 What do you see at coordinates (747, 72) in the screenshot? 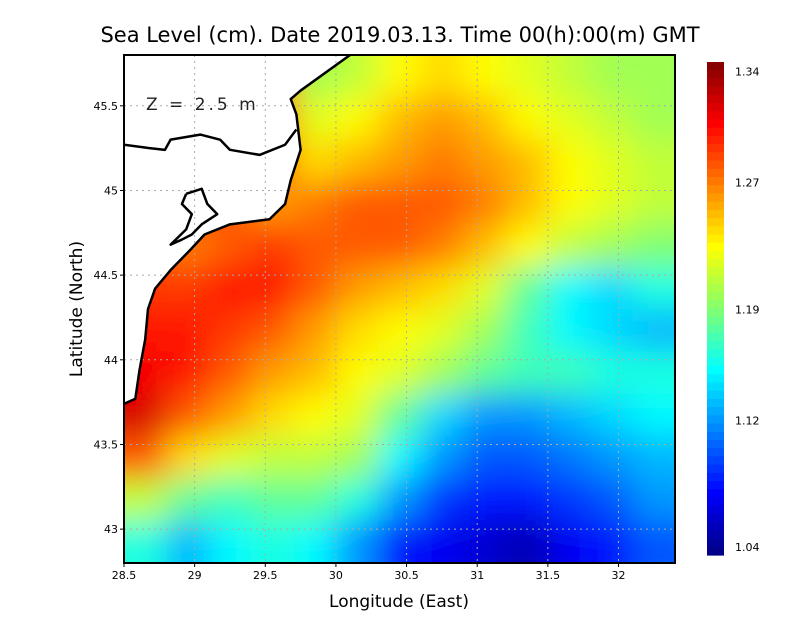
I see `colorbar-label: 1.34` at bounding box center [747, 72].